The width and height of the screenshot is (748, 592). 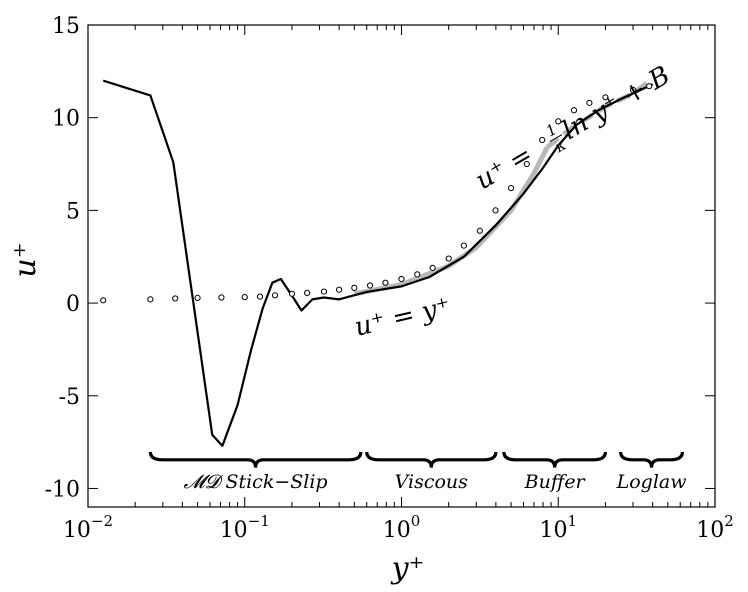 I want to click on log-law-frac-bar, so click(x=556, y=138).